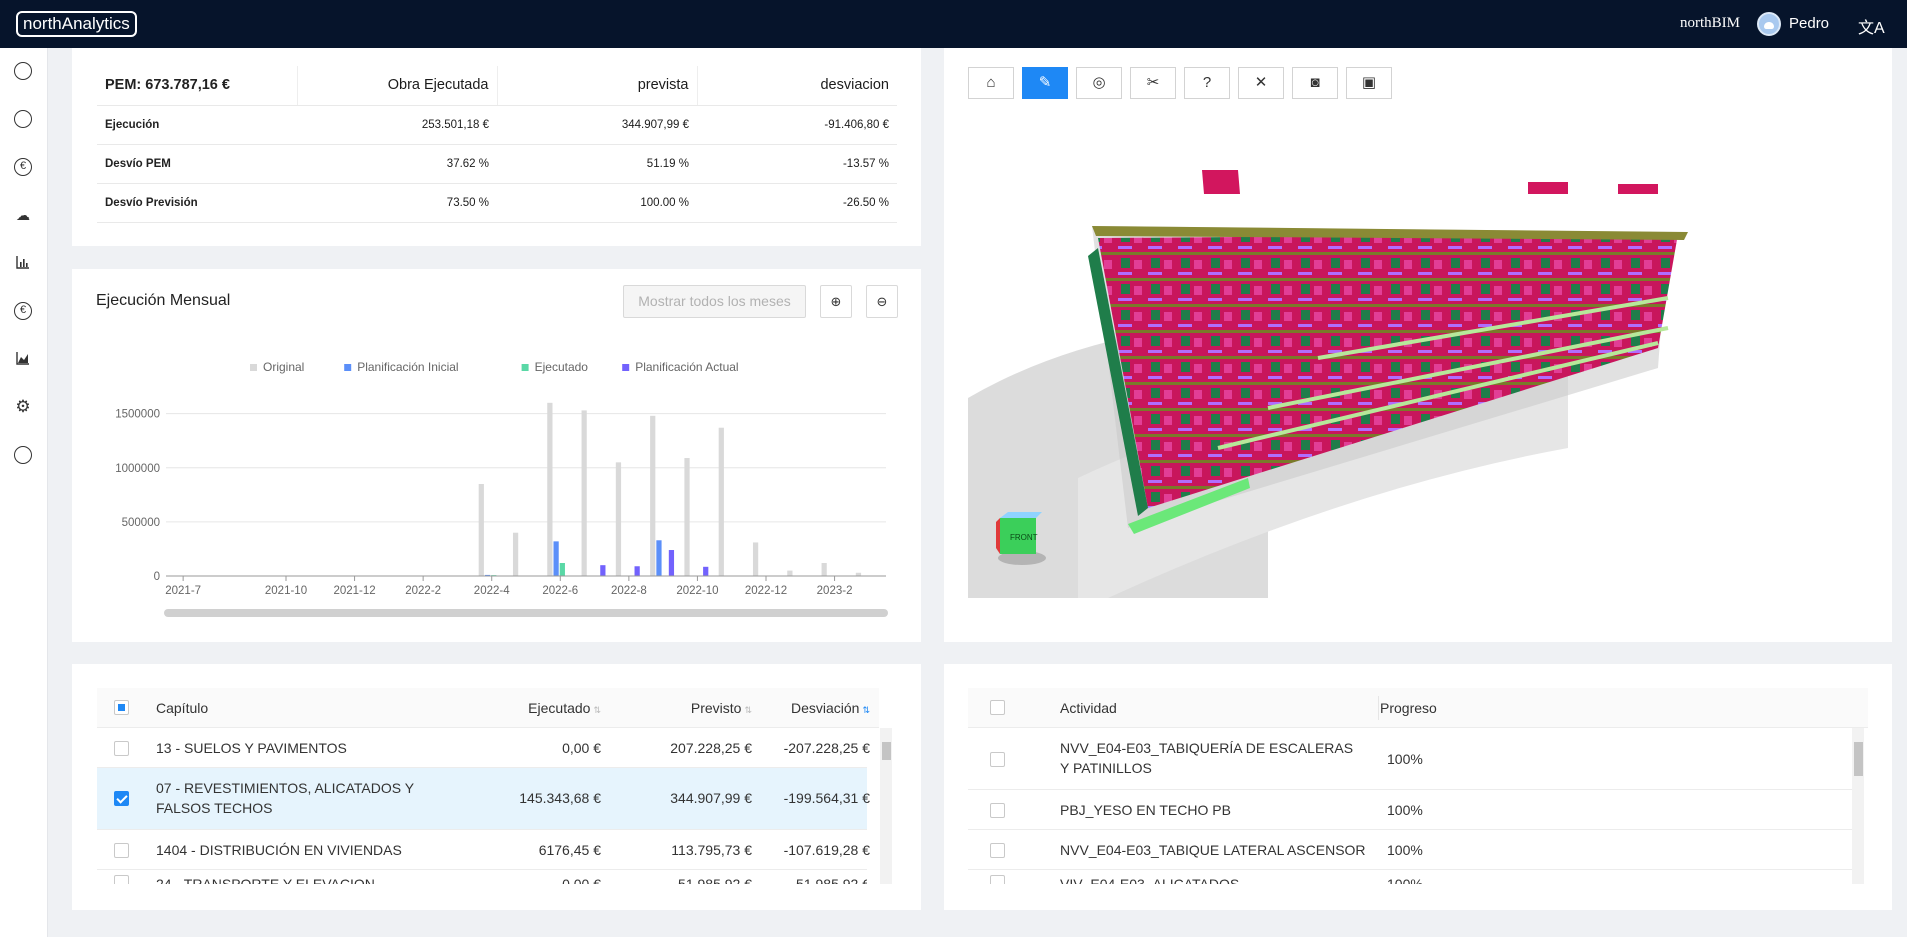 This screenshot has width=1907, height=937. I want to click on x-tick-label: 2021-12, so click(354, 591).